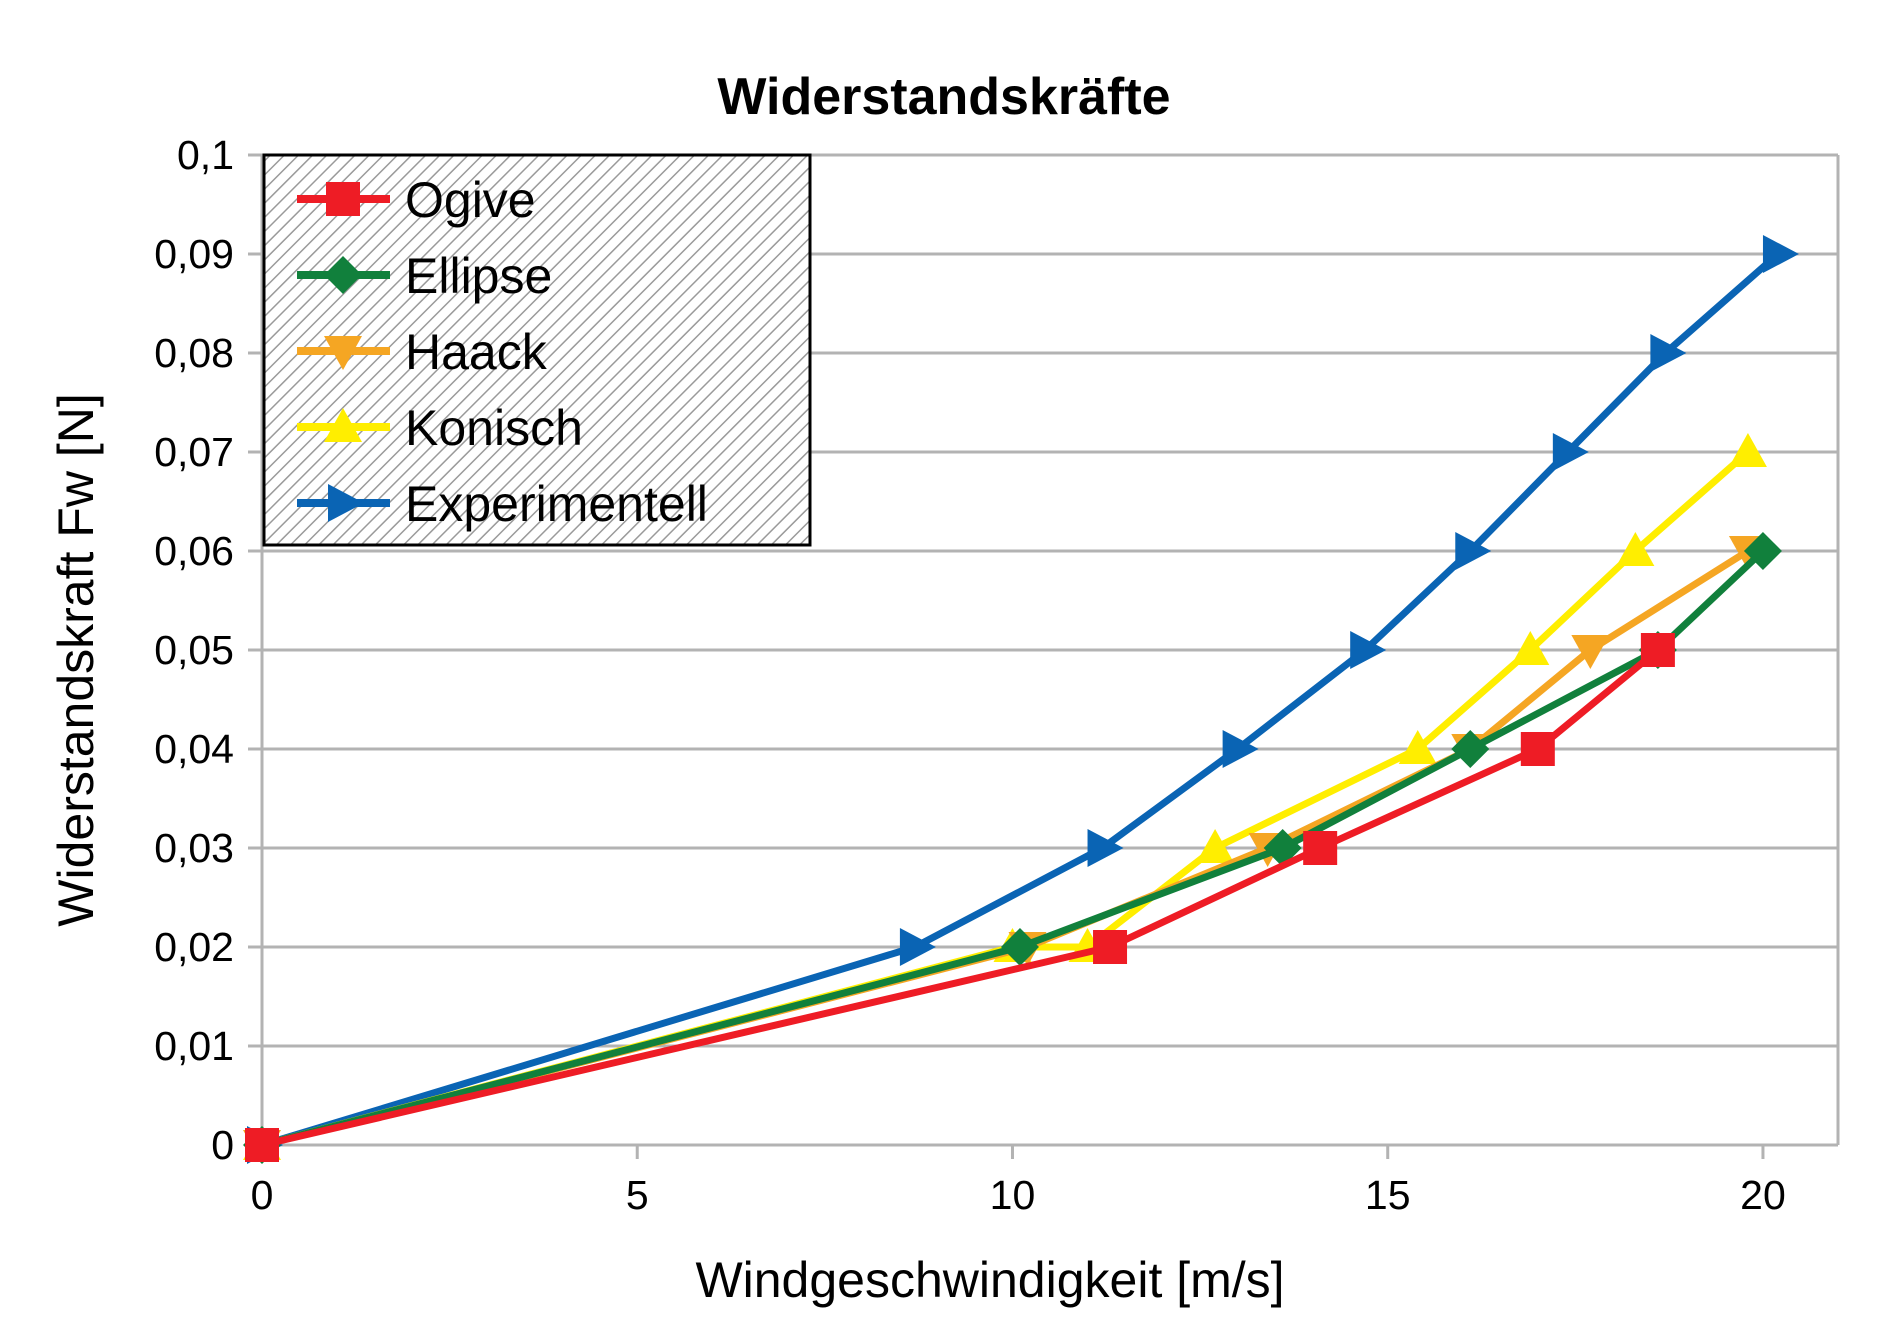  I want to click on x-axis-ticks: 0 5 10 15 20, so click(1018, 1181).